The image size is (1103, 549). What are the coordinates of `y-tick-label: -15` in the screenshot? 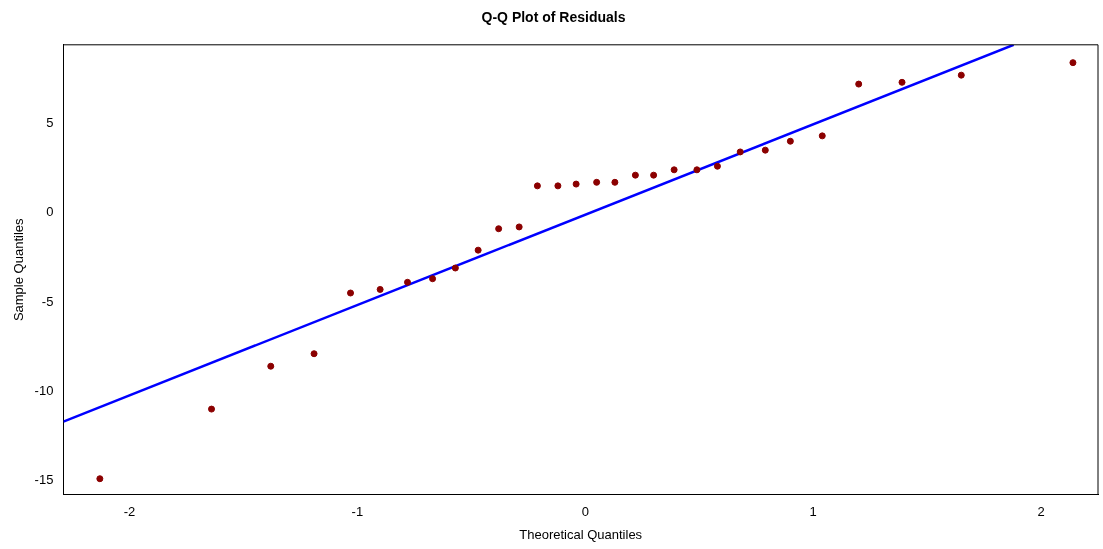 It's located at (44, 480).